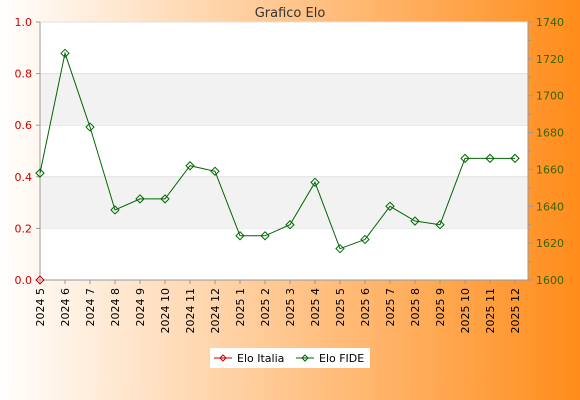 The height and width of the screenshot is (400, 580). Describe the element at coordinates (550, 96) in the screenshot. I see `right-tick-label: 1700` at that location.